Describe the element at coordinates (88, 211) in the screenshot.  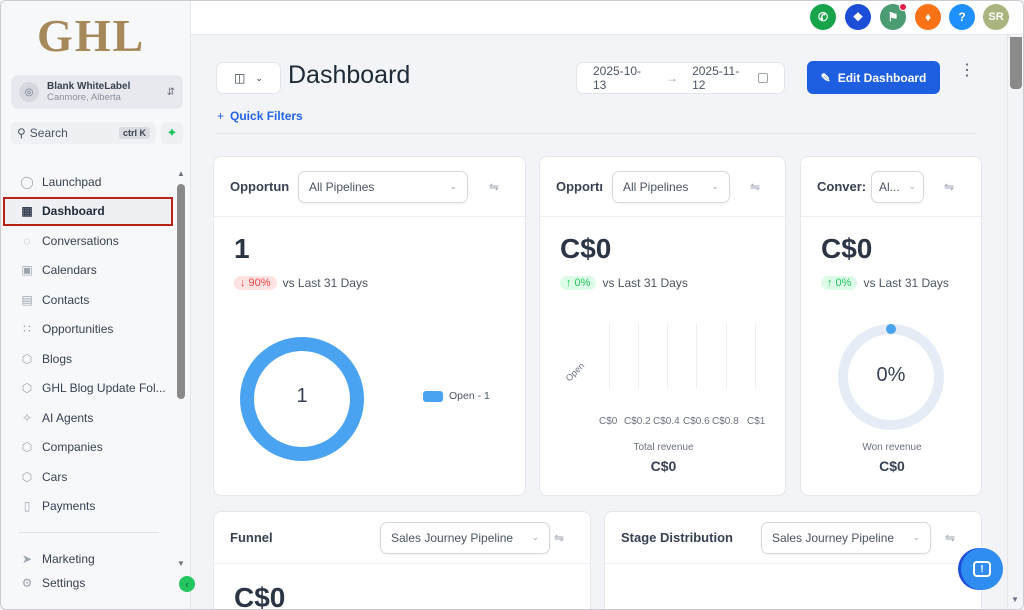
I see `sidebar-item-dashboard: ▦ Dashboard` at that location.